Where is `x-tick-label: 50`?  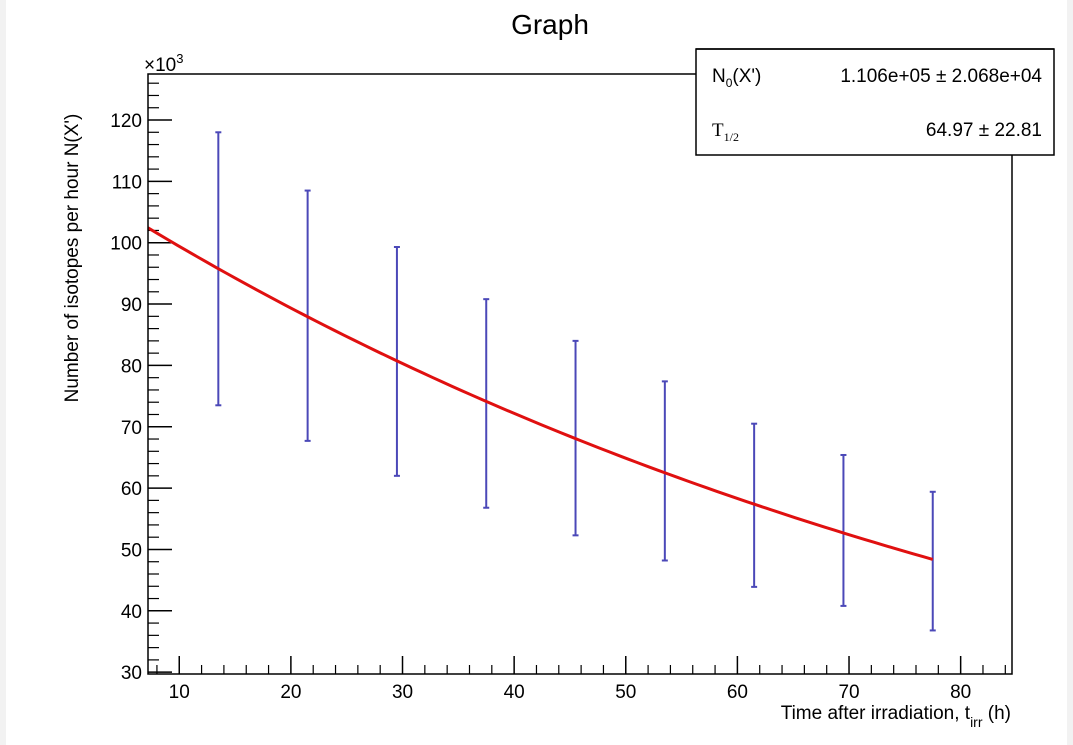 x-tick-label: 50 is located at coordinates (625, 692).